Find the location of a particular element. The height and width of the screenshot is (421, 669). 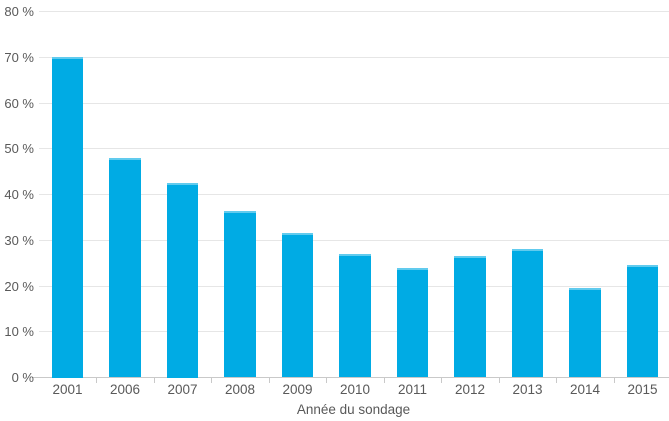

x-axis-tick-label: 2013 is located at coordinates (527, 389).